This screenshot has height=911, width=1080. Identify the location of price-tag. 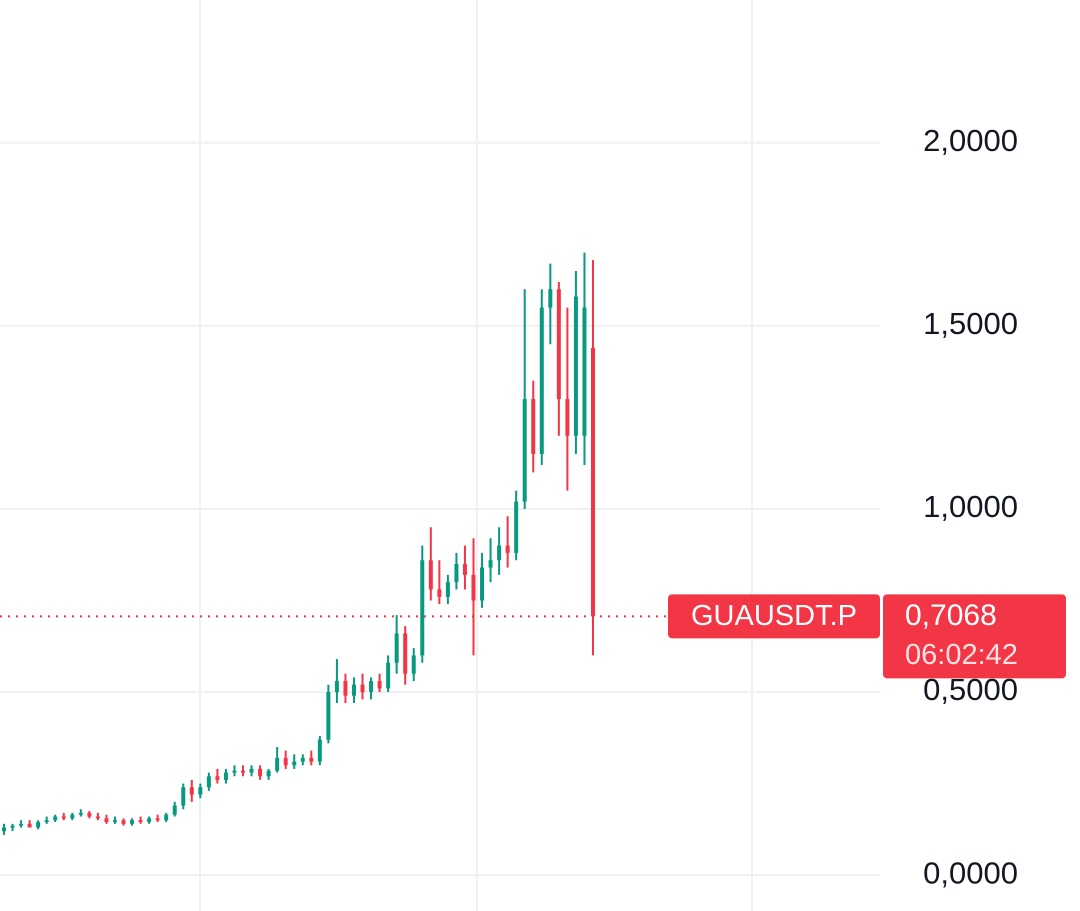
(974, 636).